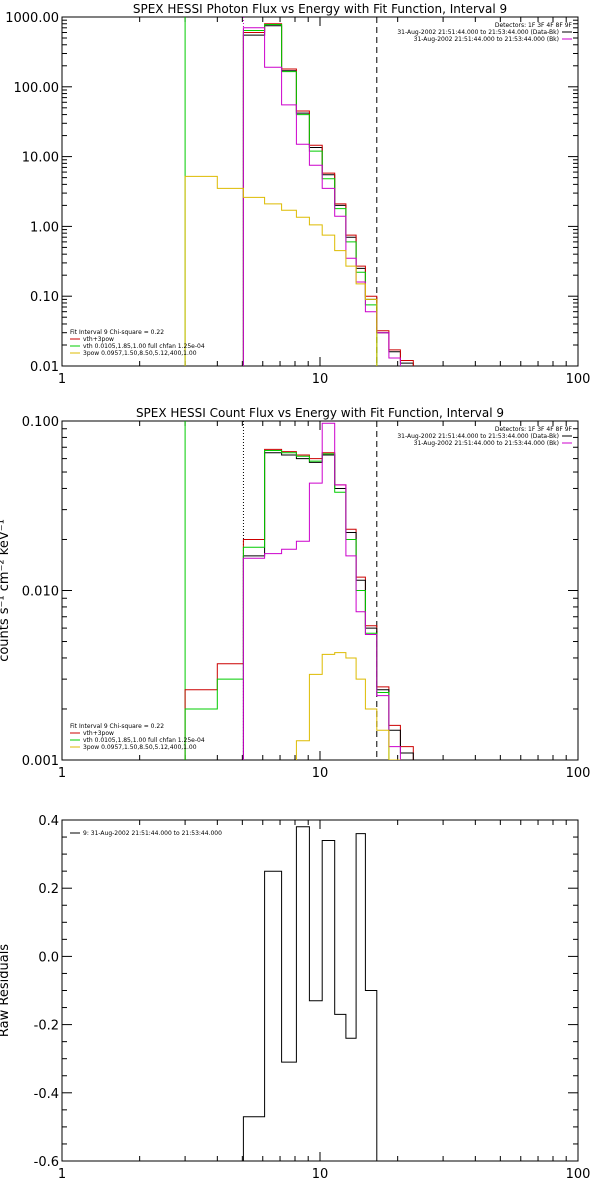  What do you see at coordinates (40, 761) in the screenshot?
I see `y-tick-label: 0.001` at bounding box center [40, 761].